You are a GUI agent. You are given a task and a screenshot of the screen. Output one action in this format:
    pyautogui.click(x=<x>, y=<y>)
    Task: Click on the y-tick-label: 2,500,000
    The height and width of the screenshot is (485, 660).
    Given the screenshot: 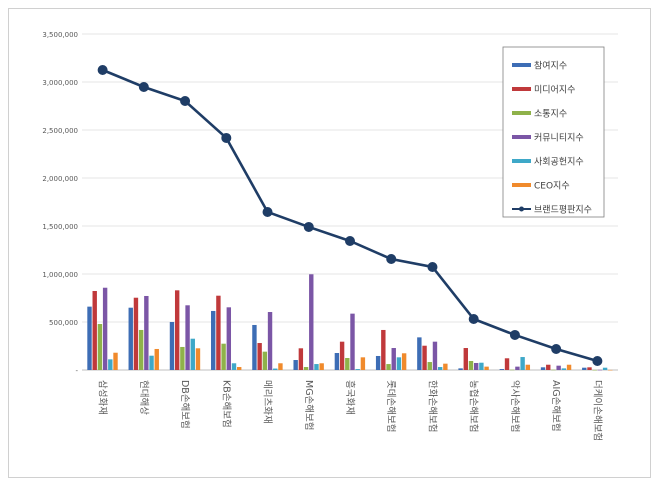 What is the action you would take?
    pyautogui.click(x=60, y=131)
    